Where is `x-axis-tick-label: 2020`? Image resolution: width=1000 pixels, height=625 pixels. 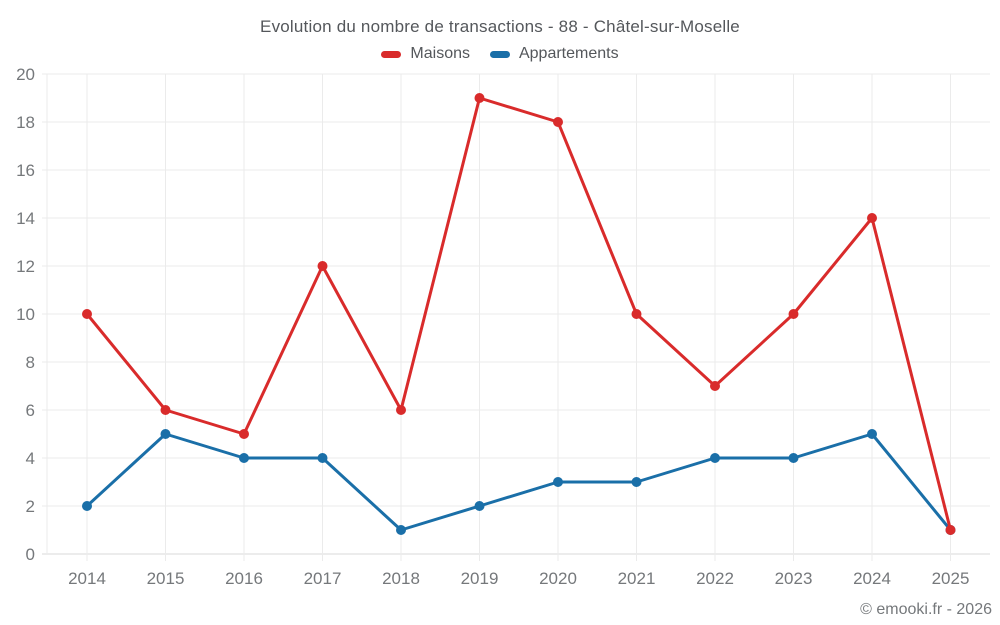
x-axis-tick-label: 2020 is located at coordinates (558, 578).